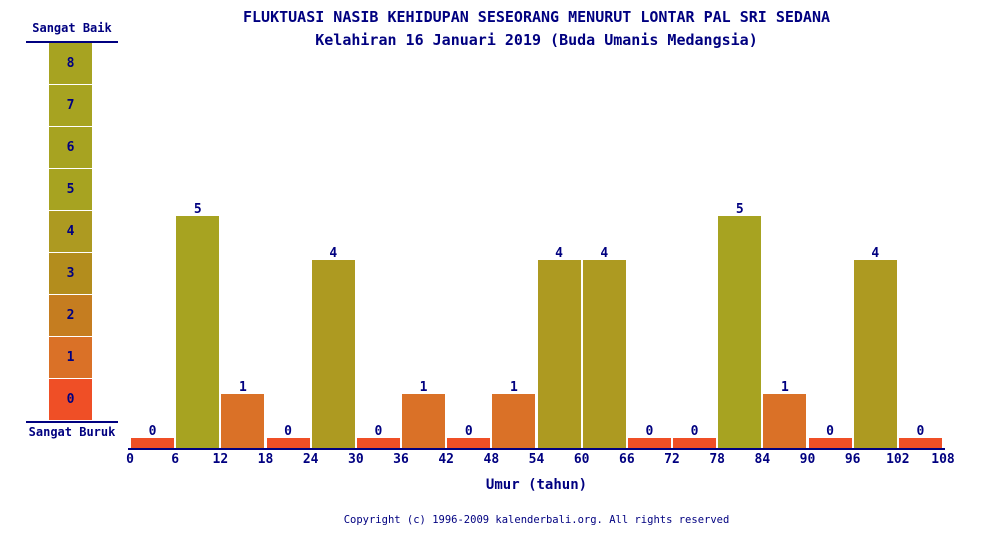  Describe the element at coordinates (70, 105) in the screenshot. I see `legend-level-7: 7` at that location.